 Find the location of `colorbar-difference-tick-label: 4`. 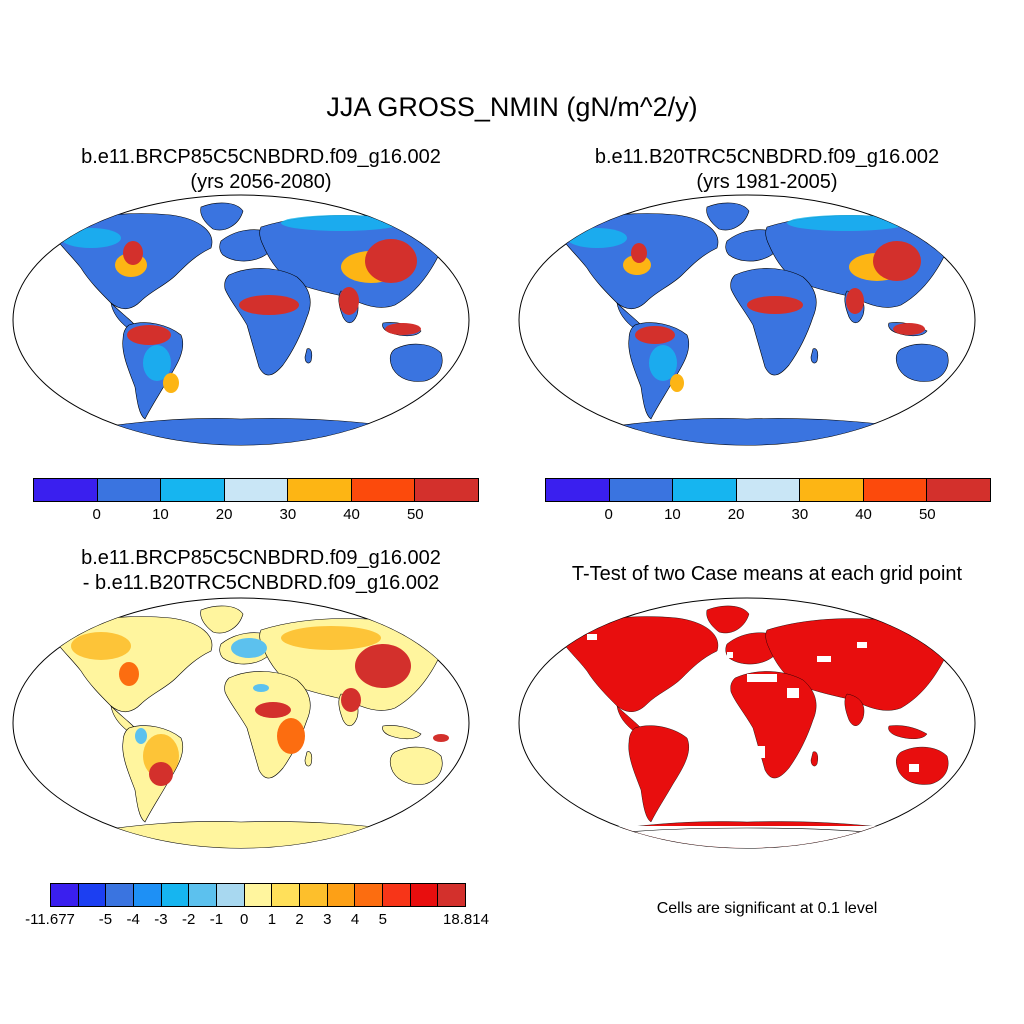

colorbar-difference-tick-label: 4 is located at coordinates (355, 919).